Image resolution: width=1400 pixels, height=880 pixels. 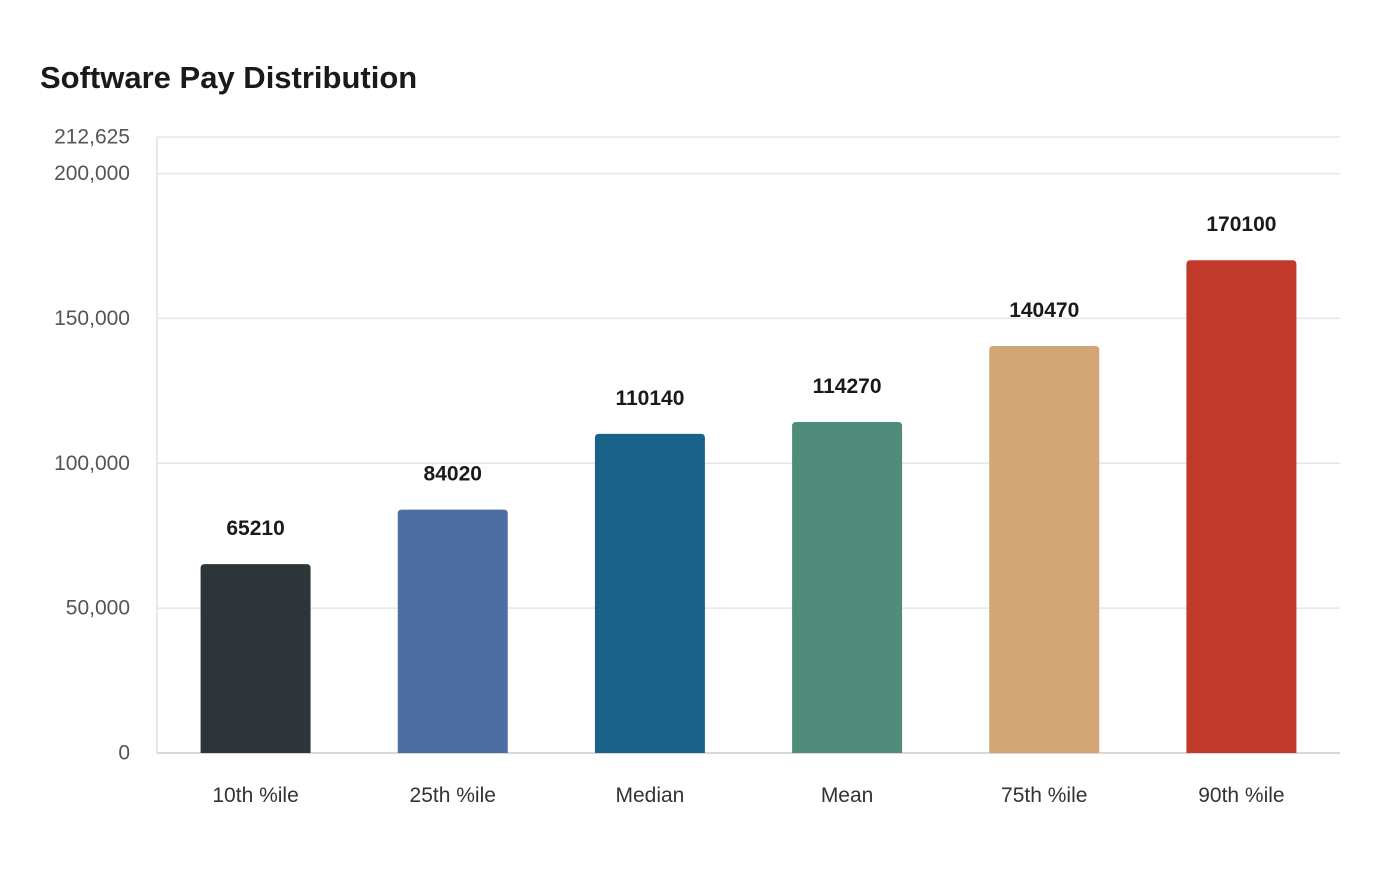 What do you see at coordinates (1241, 795) in the screenshot?
I see `x-tick-label: 90th %ile` at bounding box center [1241, 795].